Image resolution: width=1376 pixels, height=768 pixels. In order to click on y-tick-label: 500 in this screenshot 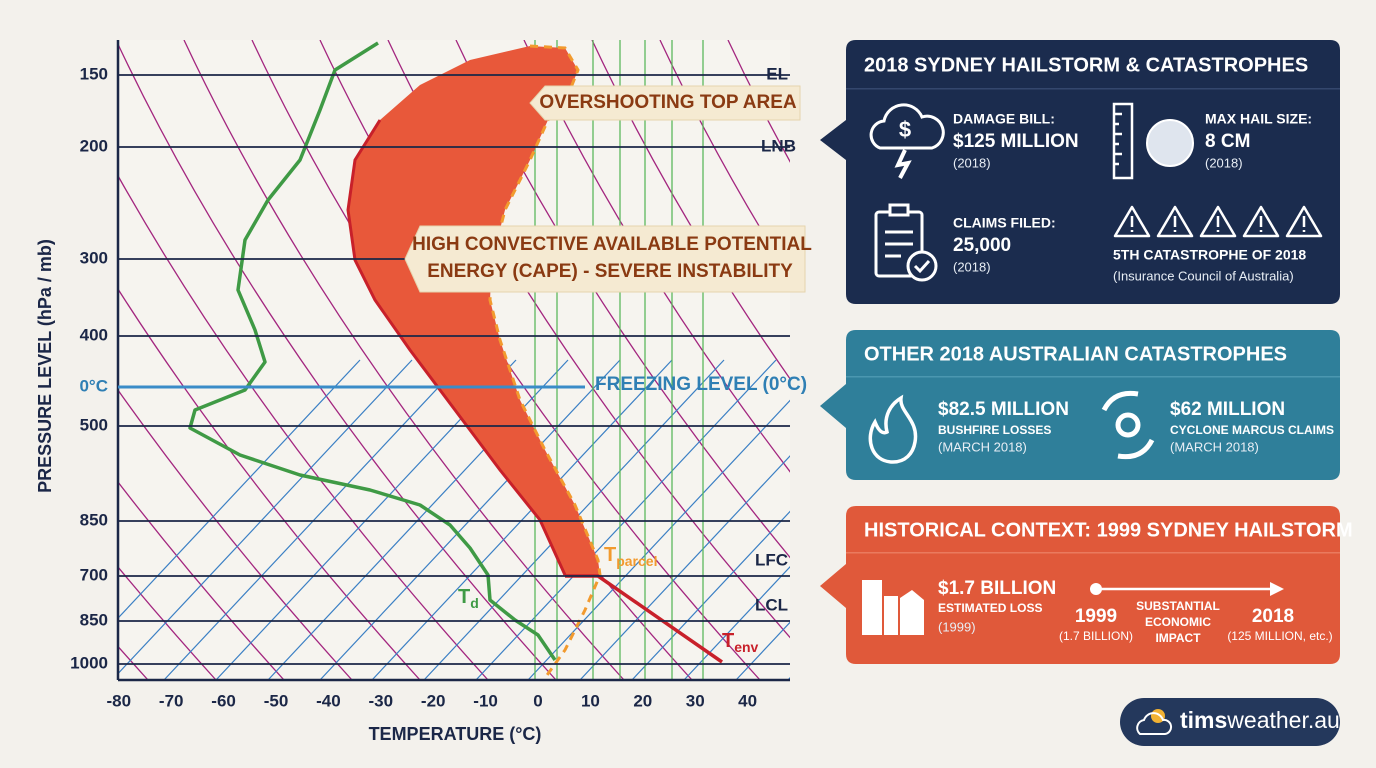, I will do `click(94, 424)`.